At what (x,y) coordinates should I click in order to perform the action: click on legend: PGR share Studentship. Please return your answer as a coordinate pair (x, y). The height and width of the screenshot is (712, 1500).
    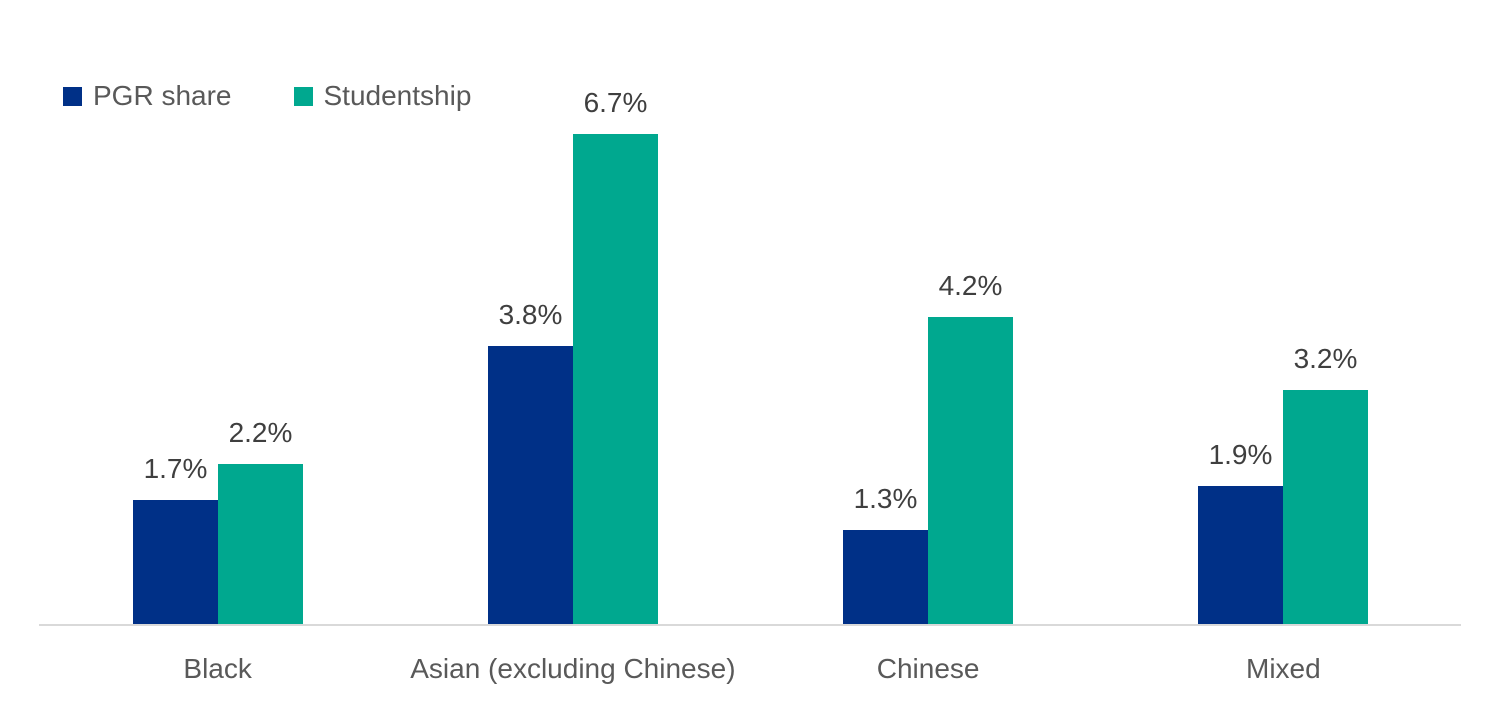
    Looking at the image, I should click on (267, 96).